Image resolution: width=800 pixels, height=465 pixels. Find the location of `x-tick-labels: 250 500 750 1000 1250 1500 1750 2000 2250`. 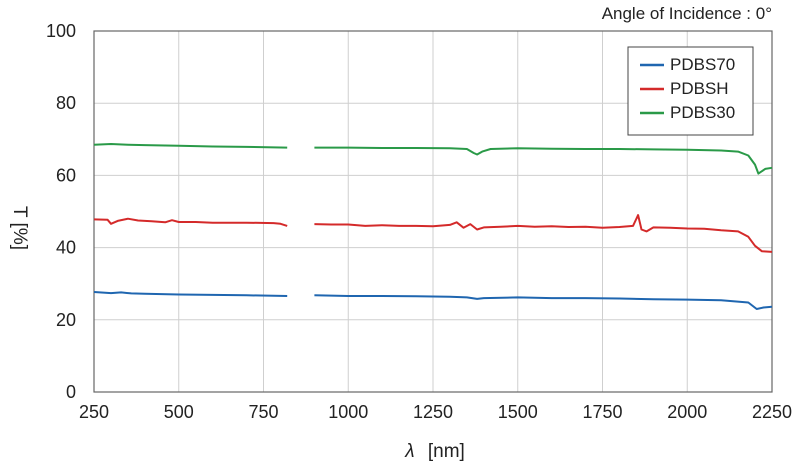

x-tick-labels: 250 500 750 1000 1250 1500 1750 2000 2250 is located at coordinates (435, 412).